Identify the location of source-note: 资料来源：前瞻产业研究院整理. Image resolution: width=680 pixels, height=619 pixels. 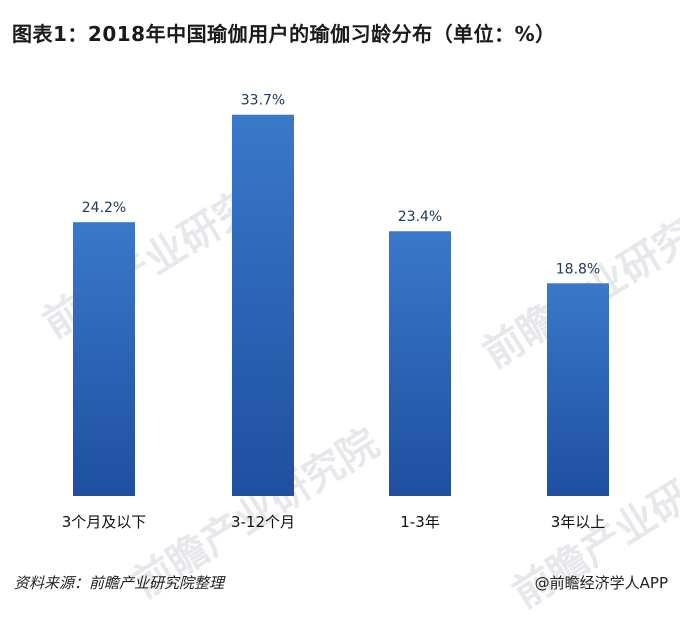
(119, 583).